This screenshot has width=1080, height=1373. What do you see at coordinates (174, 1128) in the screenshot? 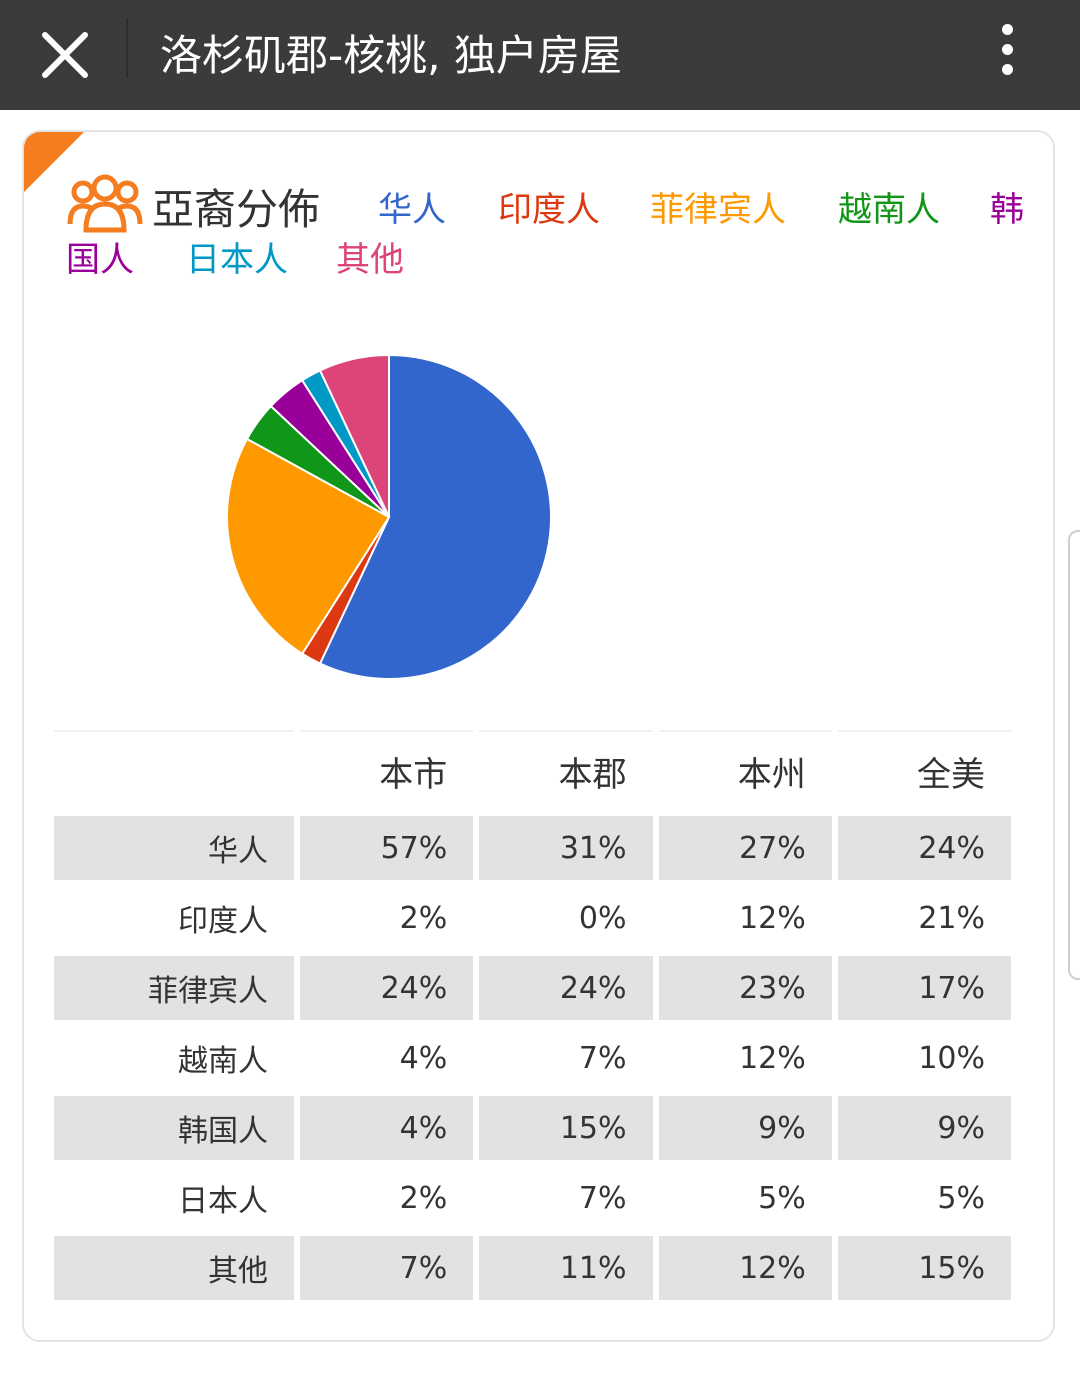
I see `row-label: 韩国人` at bounding box center [174, 1128].